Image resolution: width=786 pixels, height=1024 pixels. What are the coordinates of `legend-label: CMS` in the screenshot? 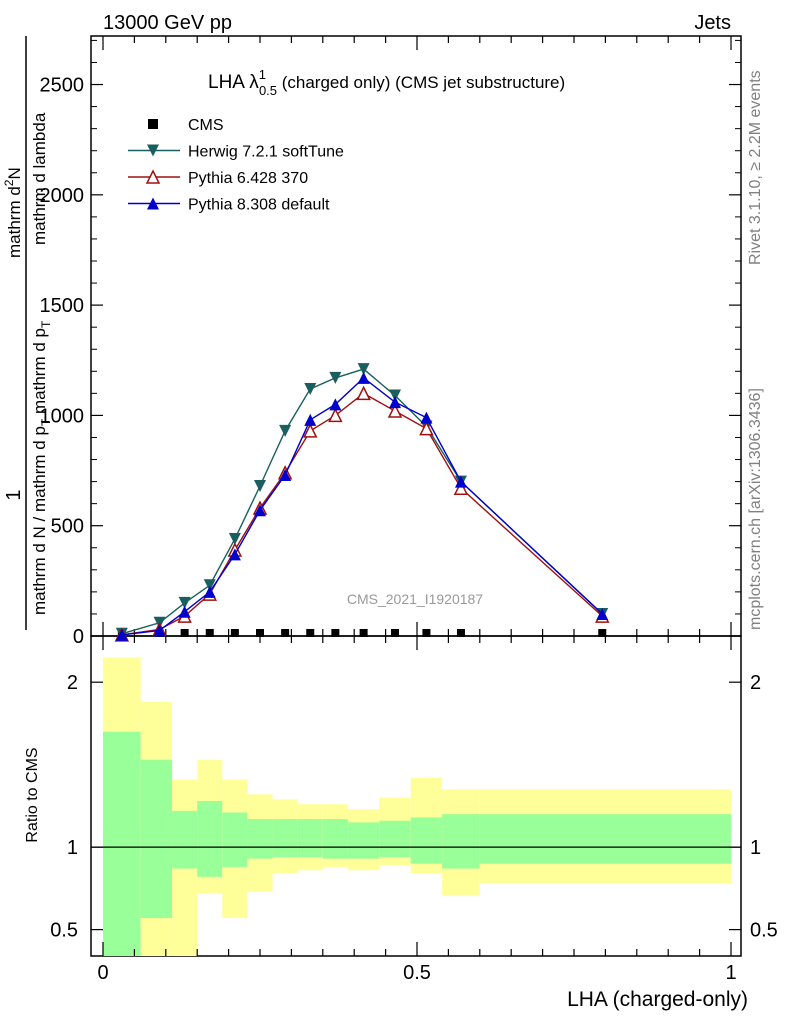 It's located at (206, 125).